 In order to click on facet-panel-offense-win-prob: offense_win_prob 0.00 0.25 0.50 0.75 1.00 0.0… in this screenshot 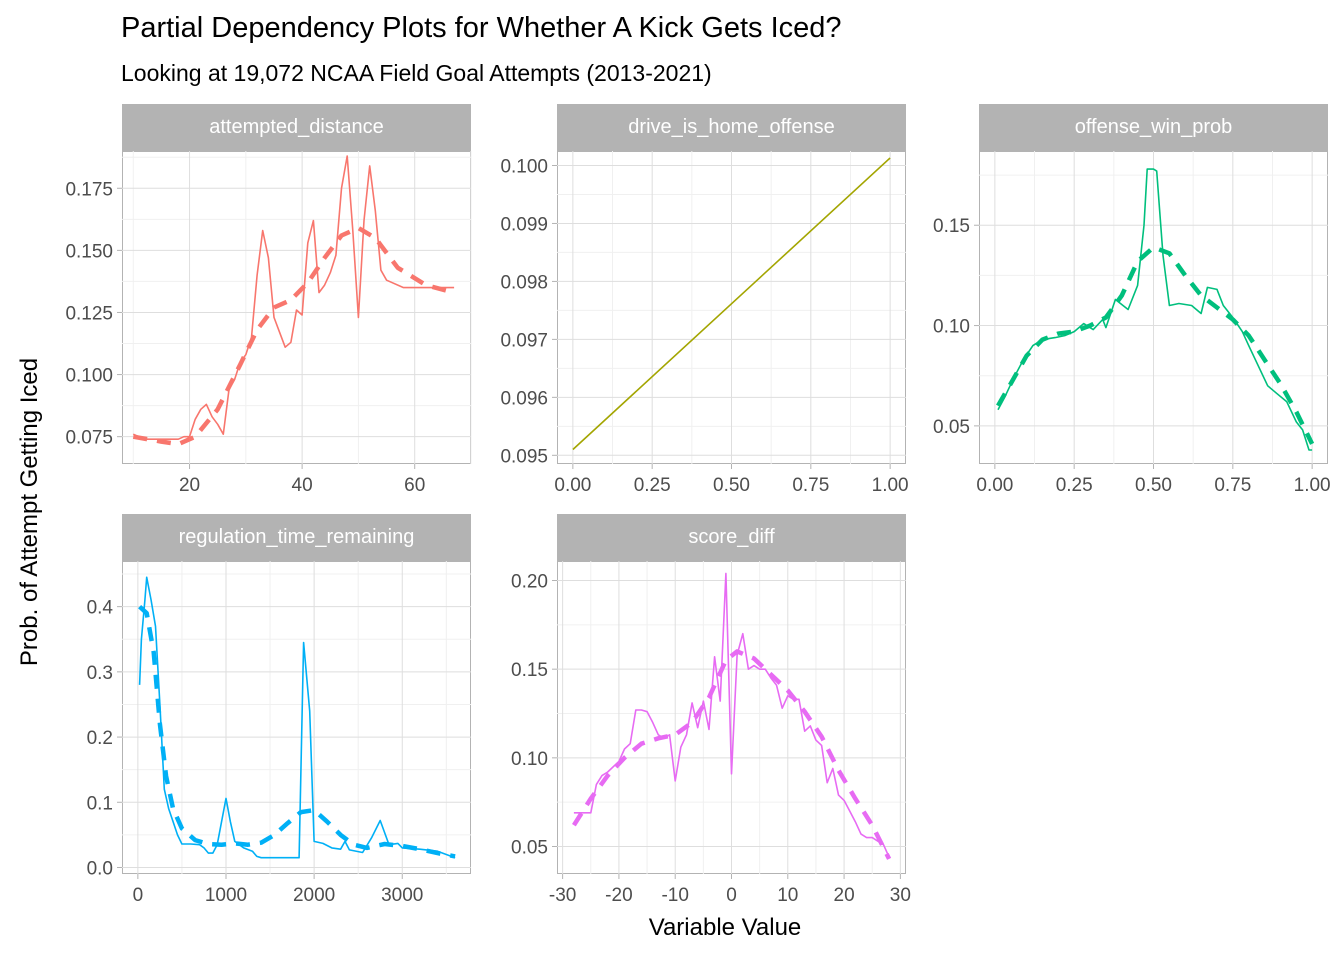, I will do `click(1132, 300)`.